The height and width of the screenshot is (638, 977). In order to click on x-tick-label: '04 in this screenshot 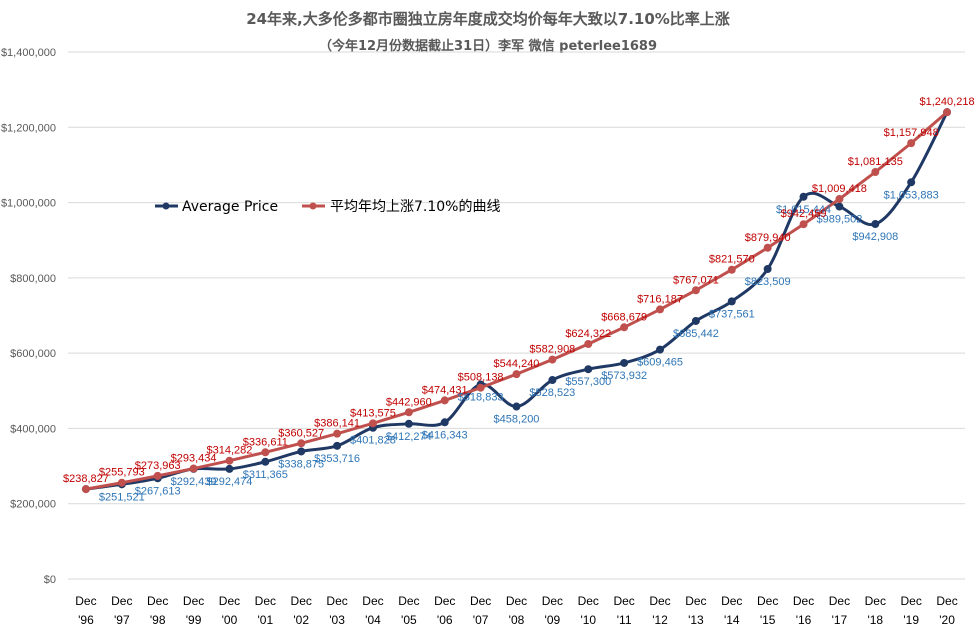, I will do `click(373, 620)`.